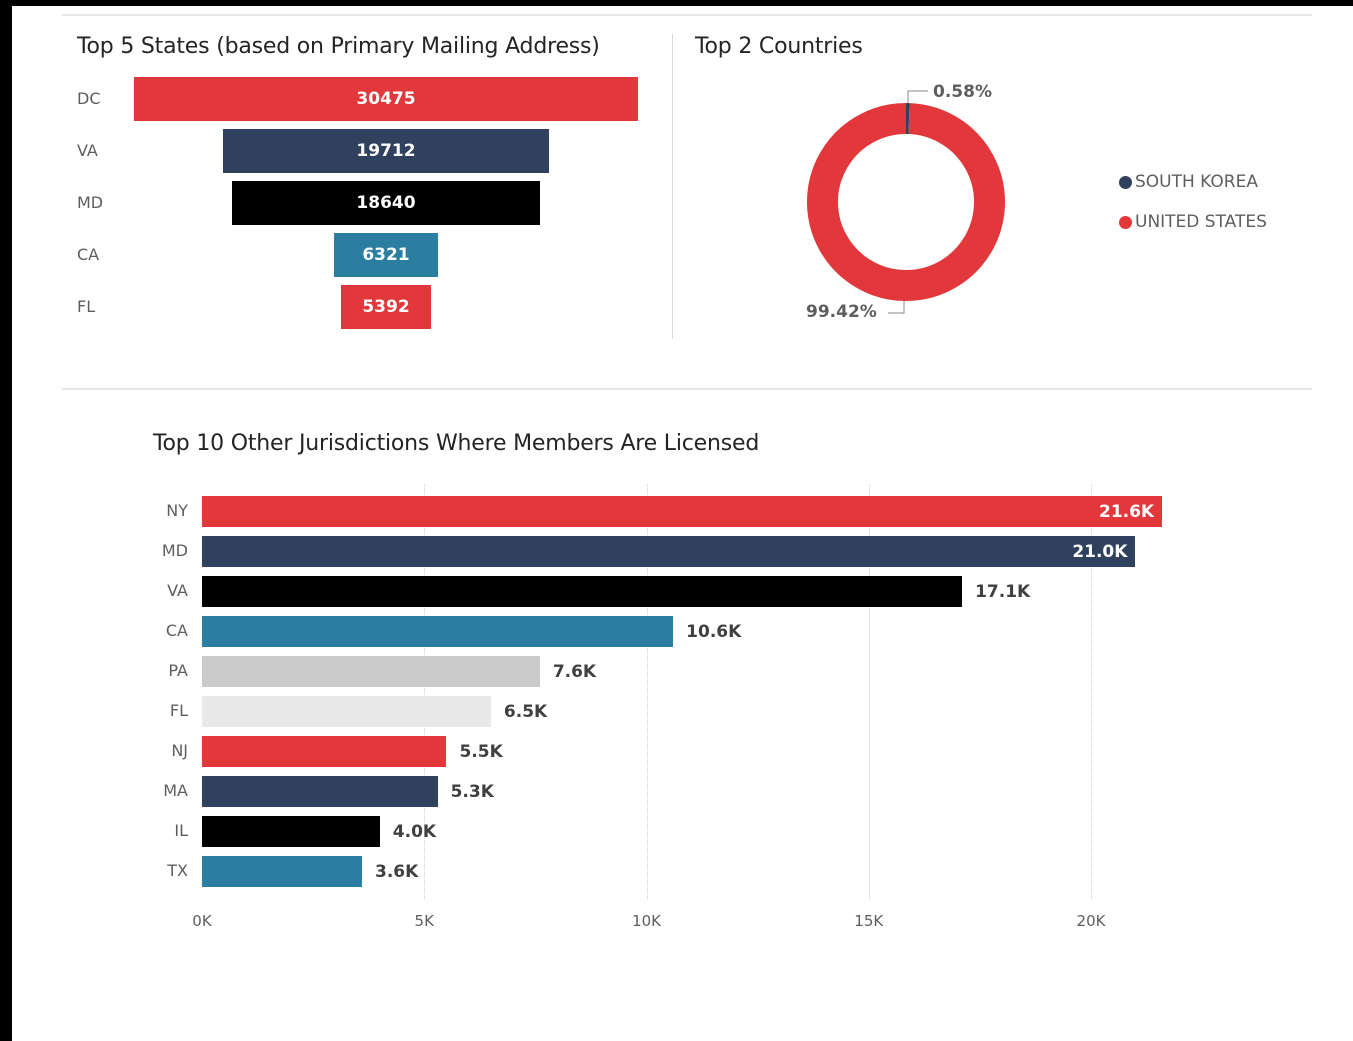 The width and height of the screenshot is (1353, 1041). Describe the element at coordinates (291, 831) in the screenshot. I see `bar-il` at that location.